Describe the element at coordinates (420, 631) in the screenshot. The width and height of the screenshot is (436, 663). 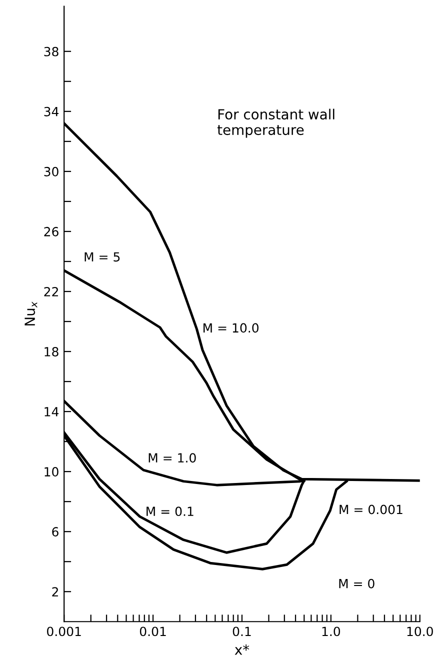
I see `x-tick-label: 10.0` at that location.